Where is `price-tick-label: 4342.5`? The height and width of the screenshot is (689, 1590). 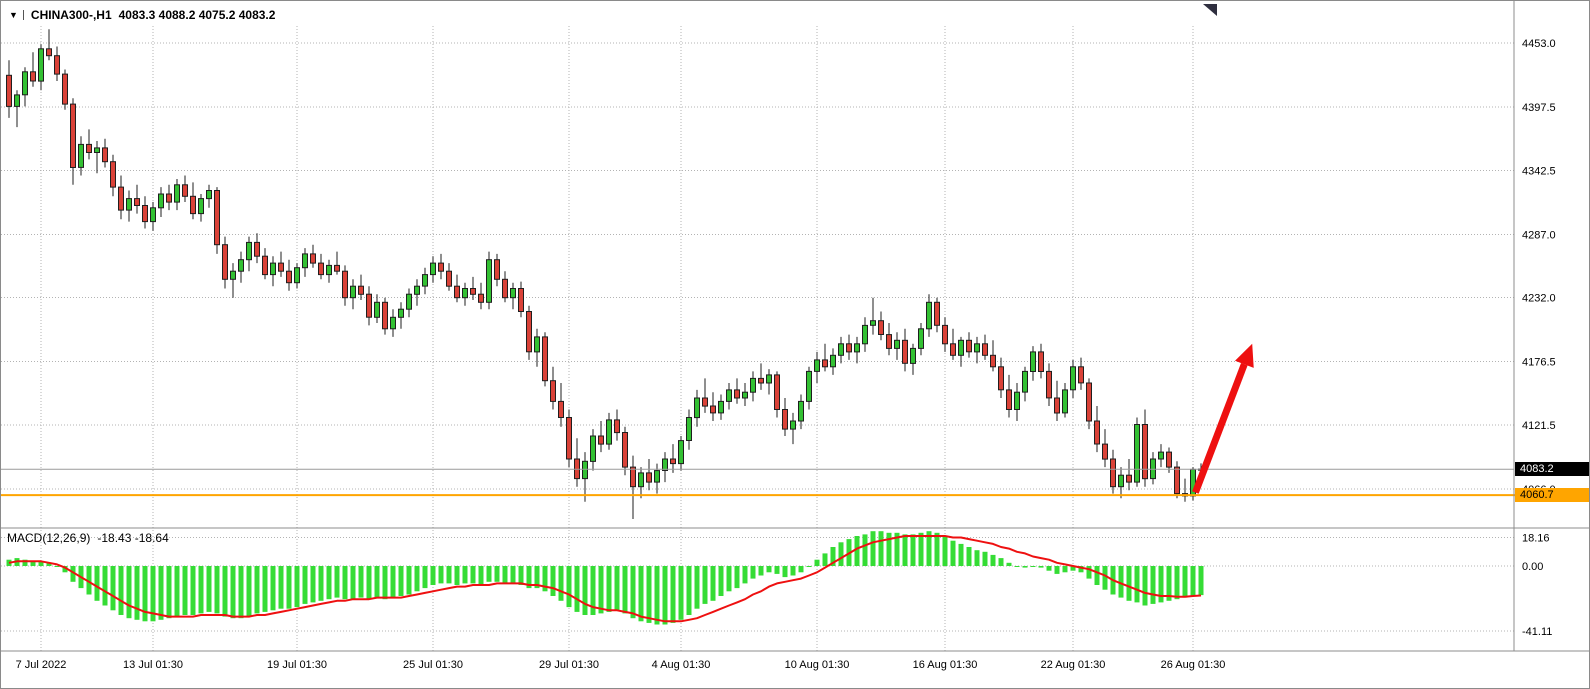 price-tick-label: 4342.5 is located at coordinates (1539, 171).